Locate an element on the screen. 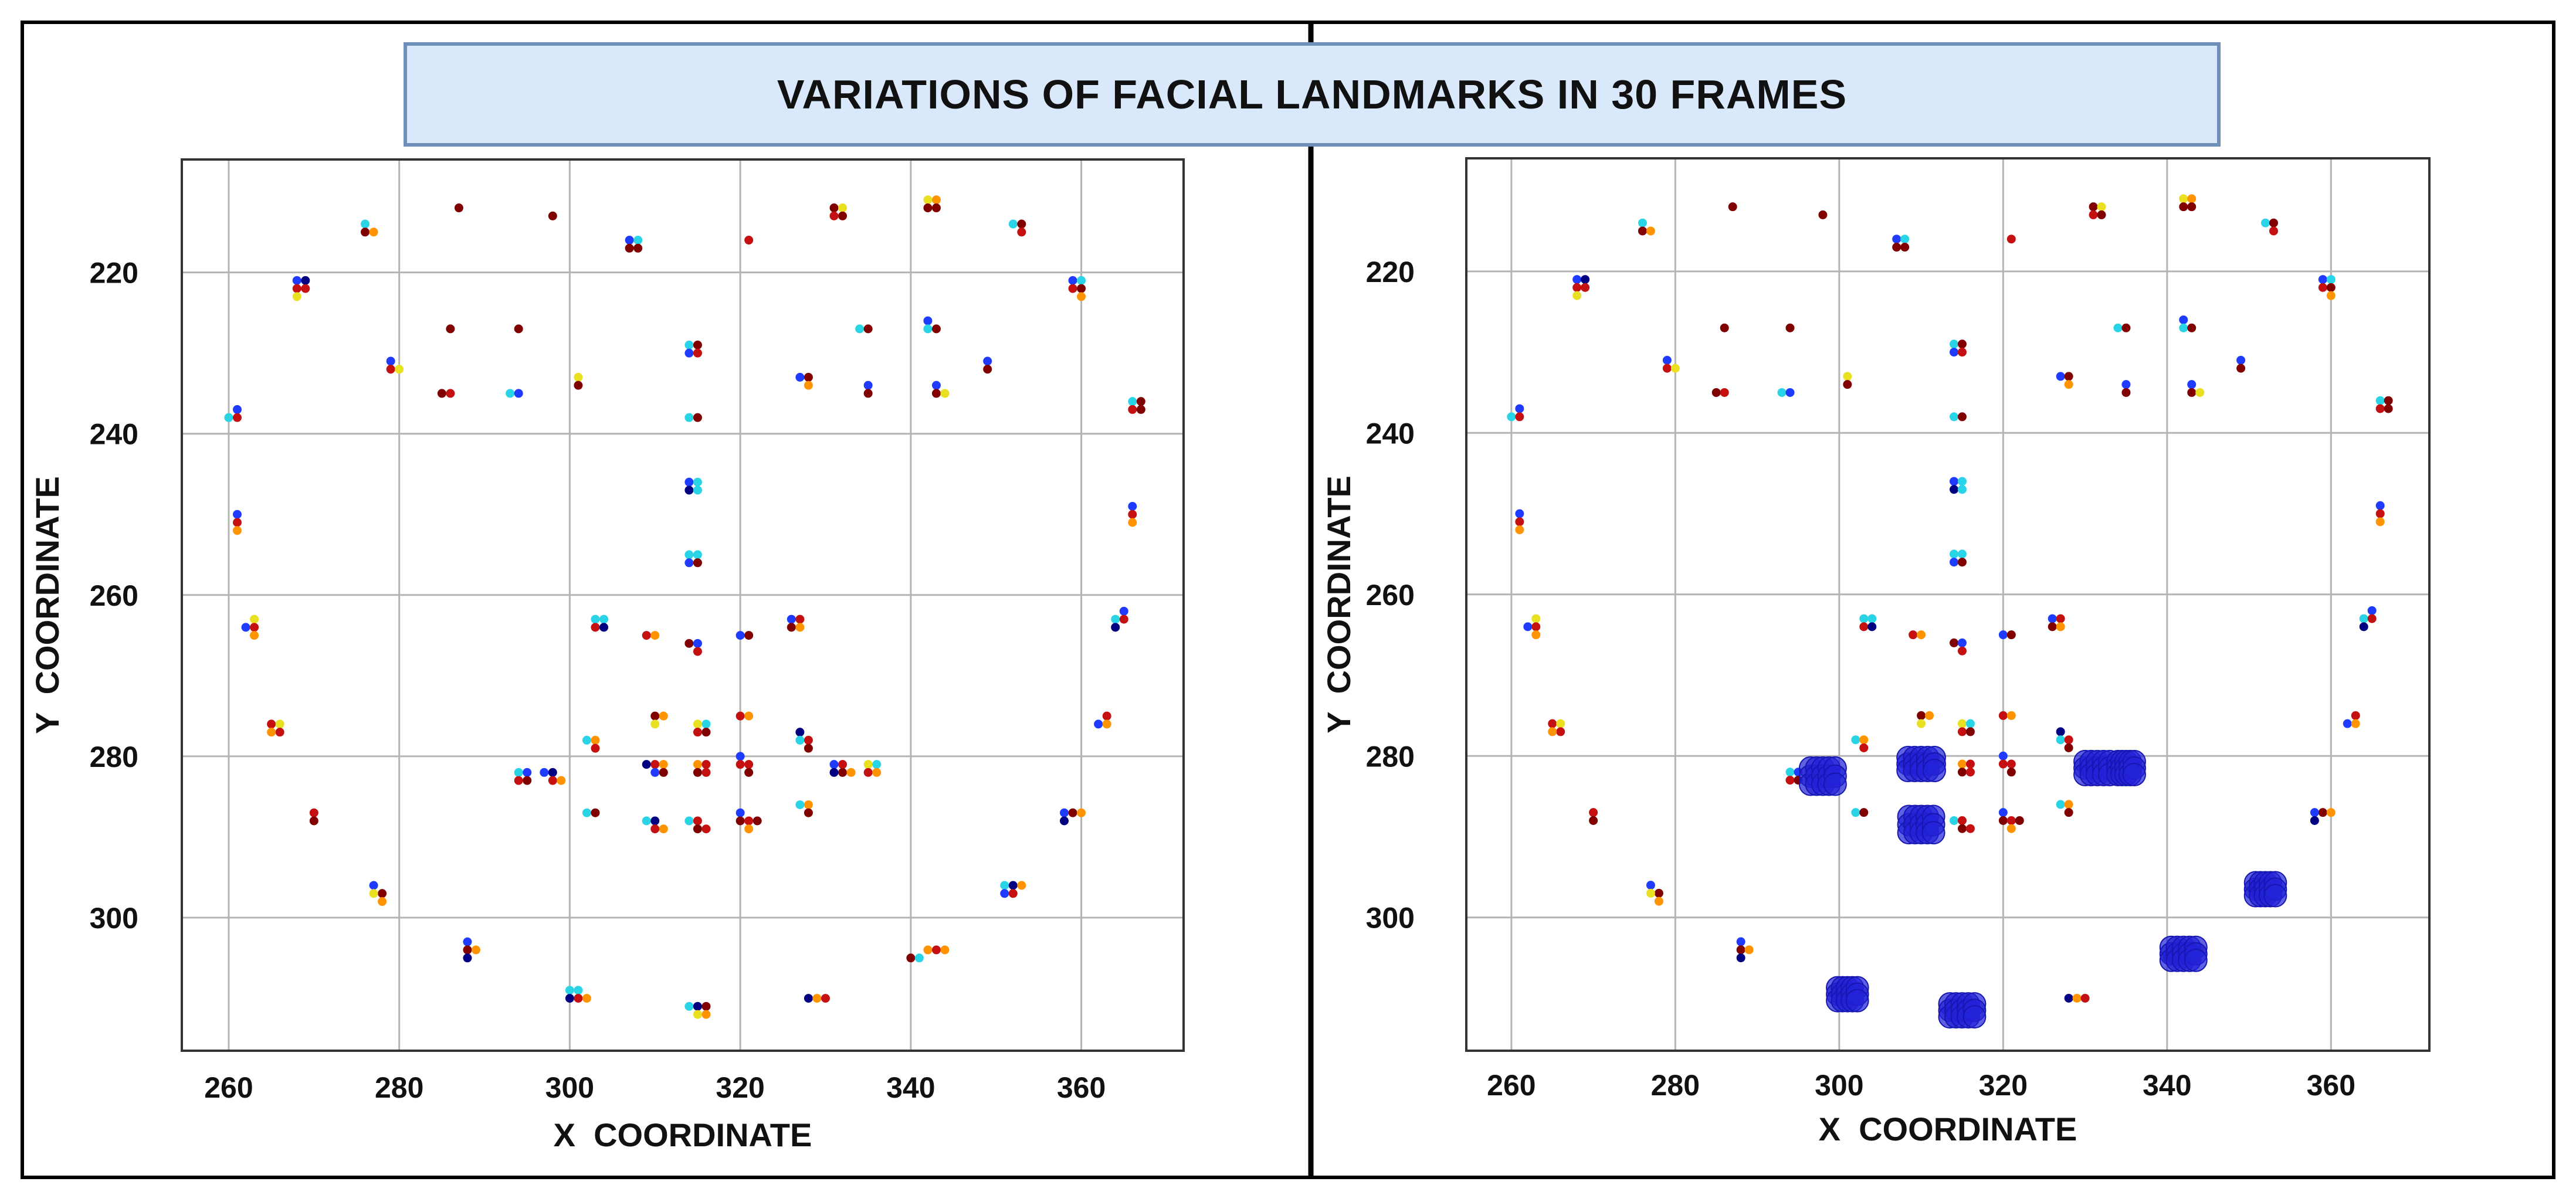 This screenshot has height=1202, width=2576. x-tick-label: 280 is located at coordinates (1675, 1085).